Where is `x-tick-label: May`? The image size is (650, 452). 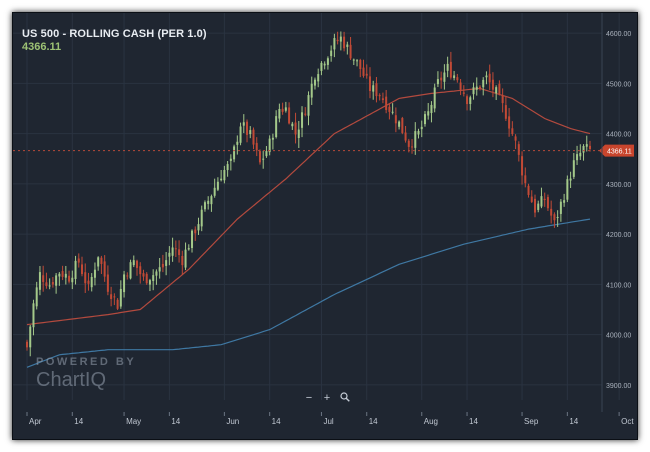 x-tick-label: May is located at coordinates (133, 421).